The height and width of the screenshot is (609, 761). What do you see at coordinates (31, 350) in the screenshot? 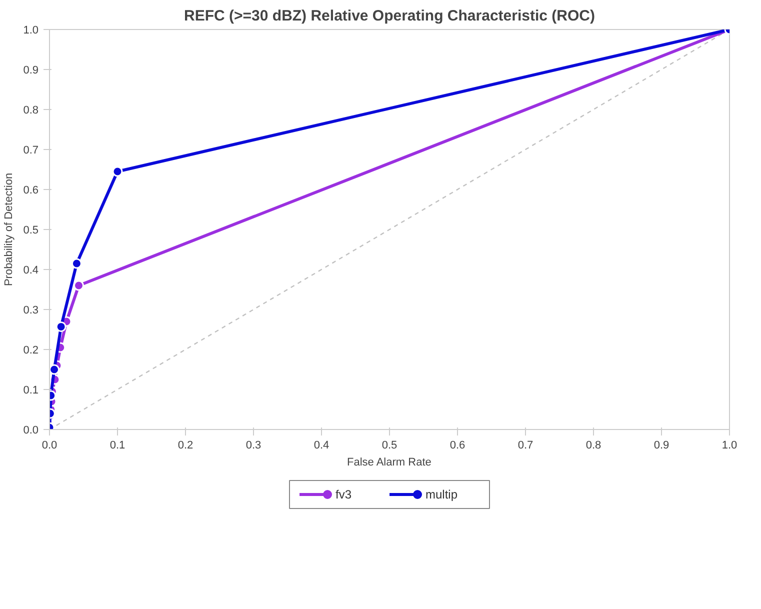
I see `y-tick-label: 0.2` at bounding box center [31, 350].